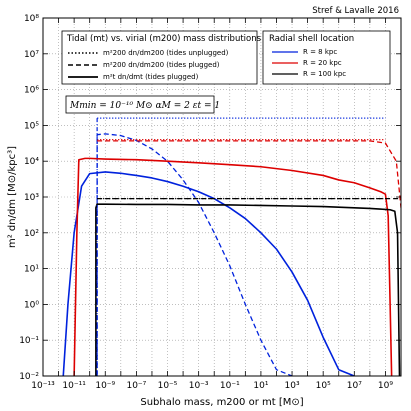  I want to click on legend-right-entry-2: R = 100 kpc, so click(324, 74).